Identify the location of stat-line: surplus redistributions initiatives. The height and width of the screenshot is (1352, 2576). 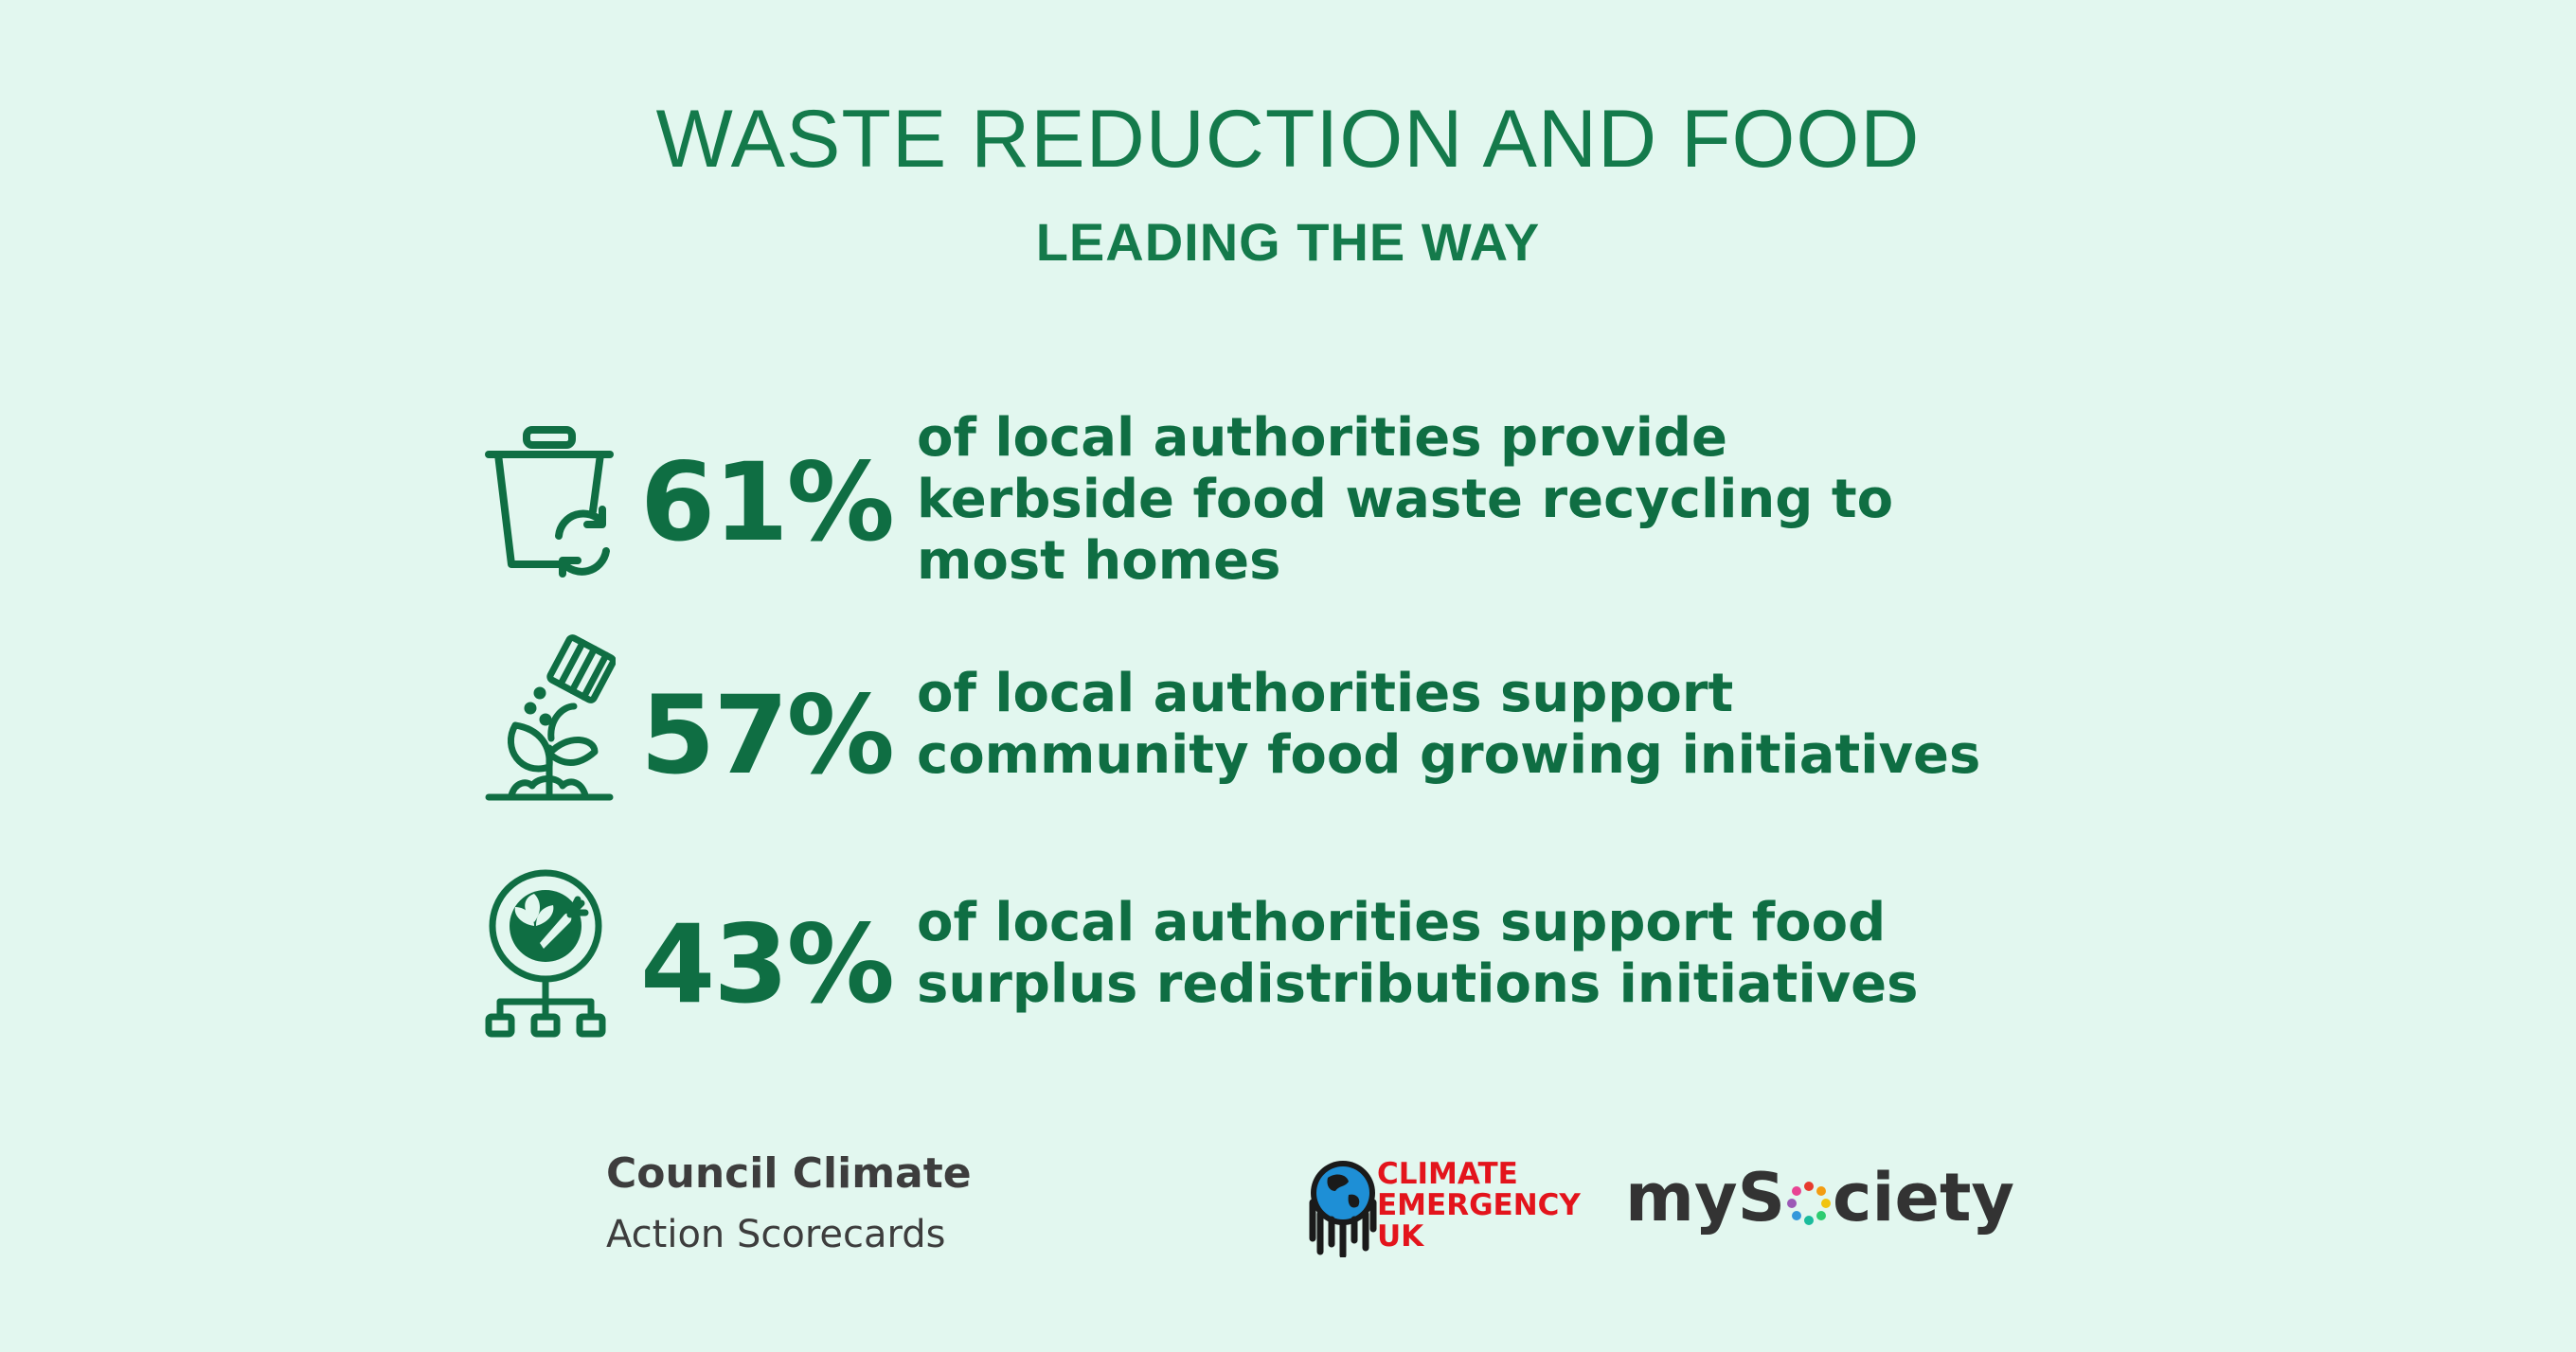
(1418, 984).